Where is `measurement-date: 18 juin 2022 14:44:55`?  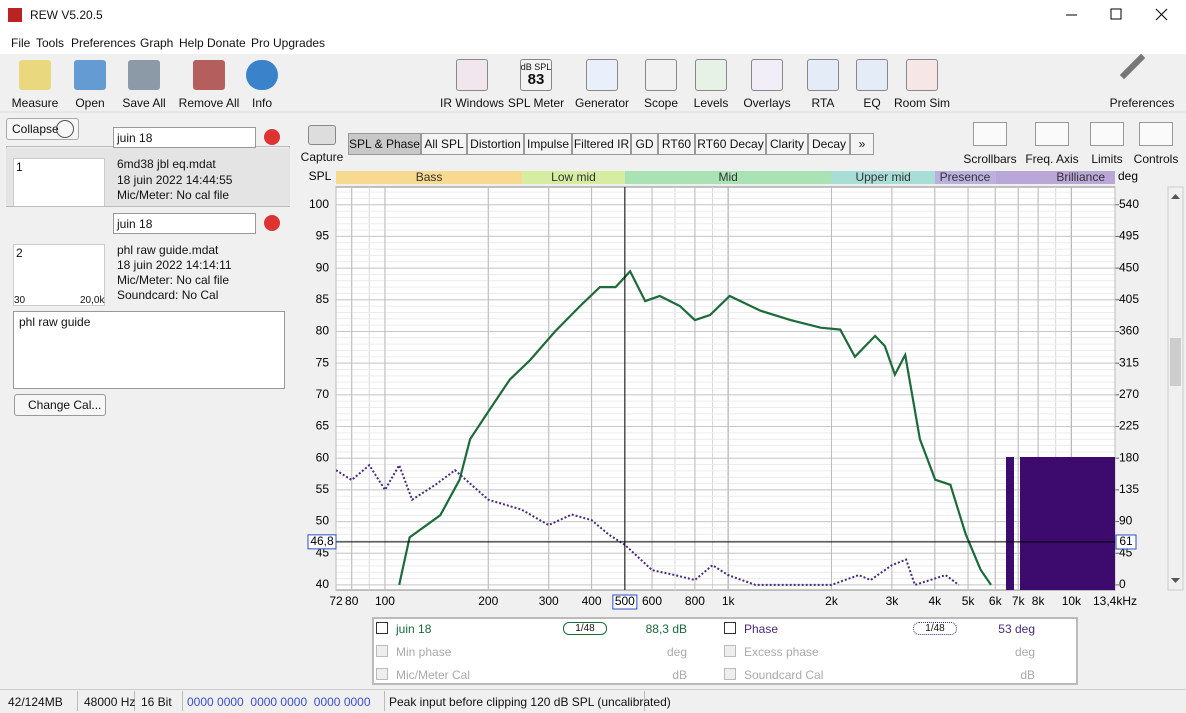
measurement-date: 18 juin 2022 14:44:55 is located at coordinates (175, 180).